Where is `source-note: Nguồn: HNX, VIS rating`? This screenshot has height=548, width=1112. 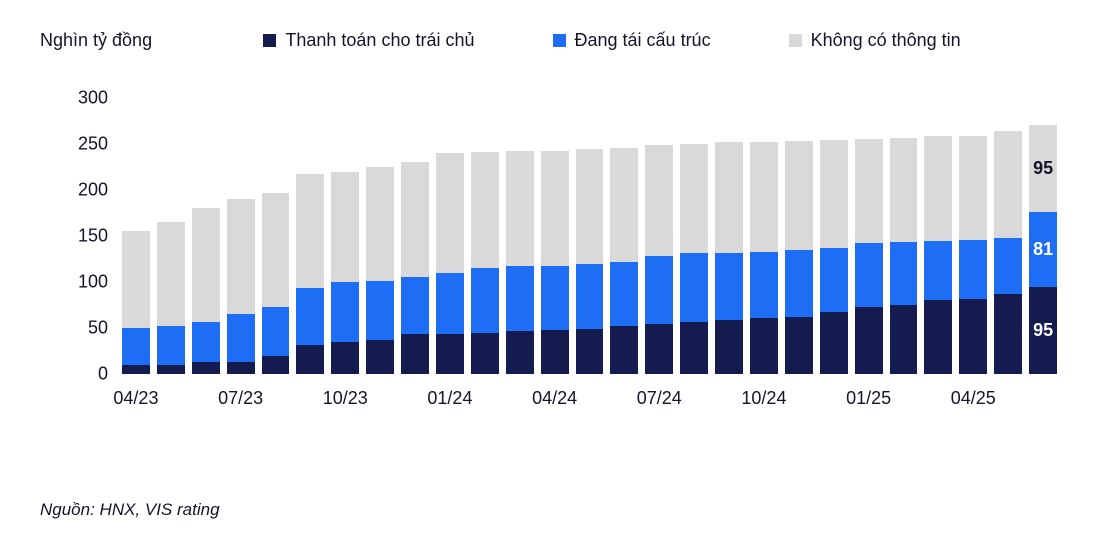 source-note: Nguồn: HNX, VIS rating is located at coordinates (130, 509).